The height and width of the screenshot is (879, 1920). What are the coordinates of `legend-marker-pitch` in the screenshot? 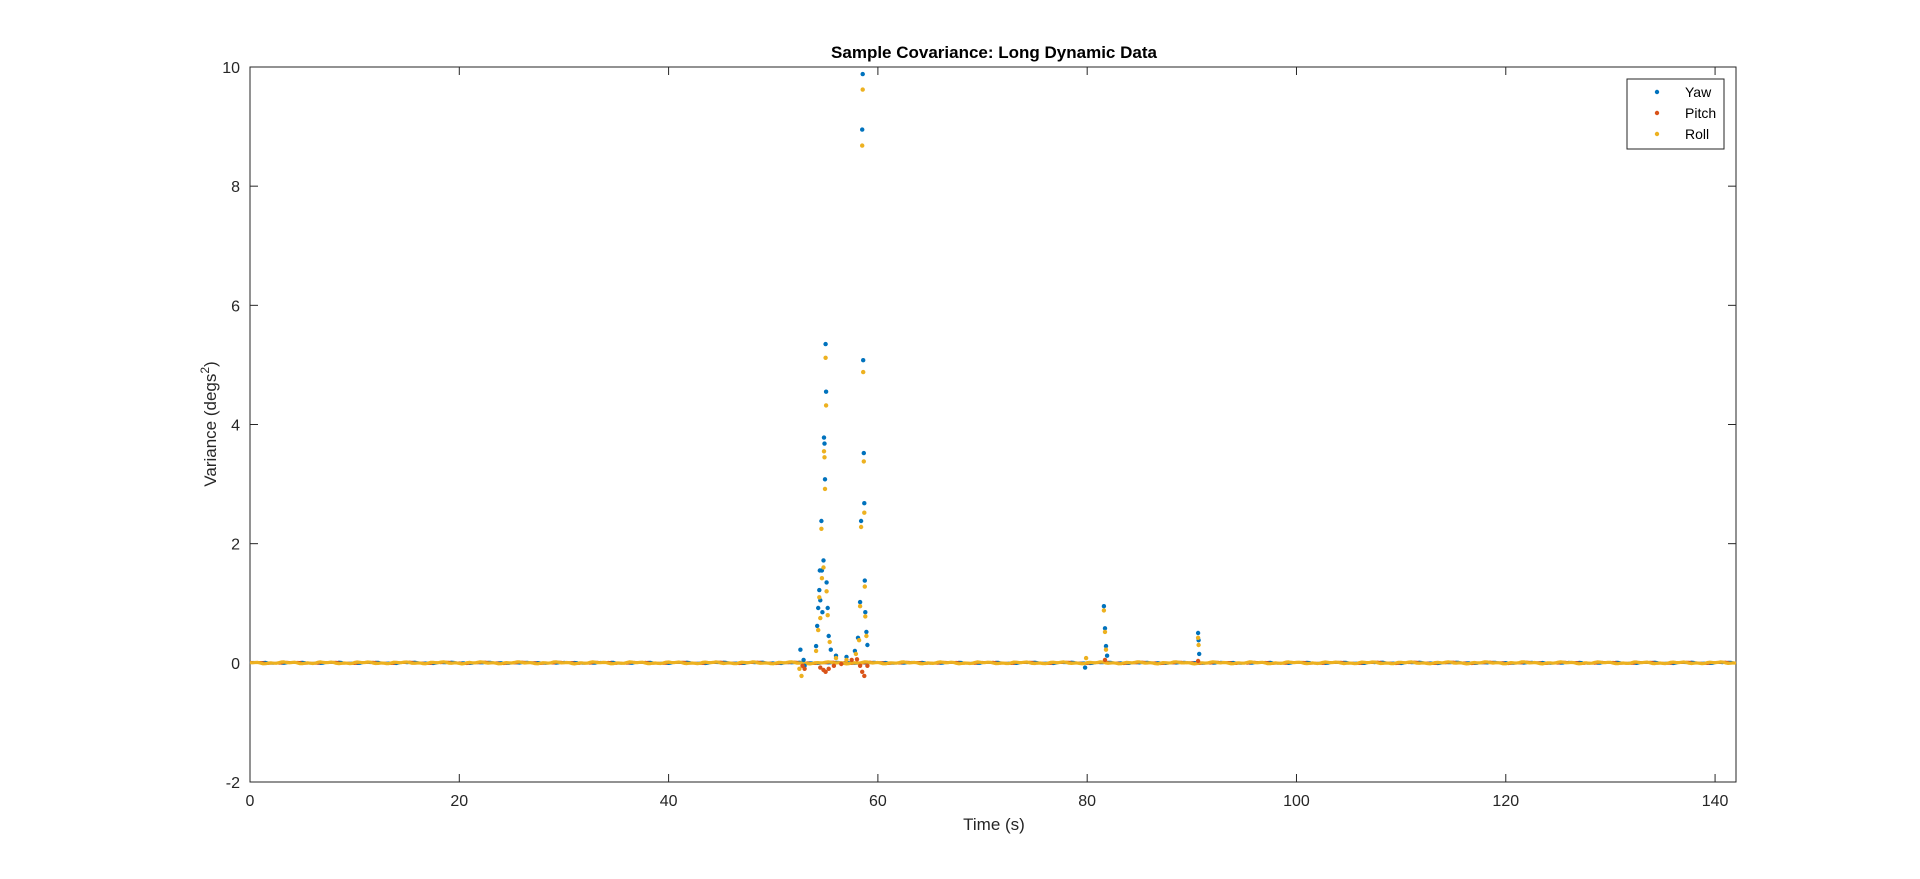 It's located at (1657, 113).